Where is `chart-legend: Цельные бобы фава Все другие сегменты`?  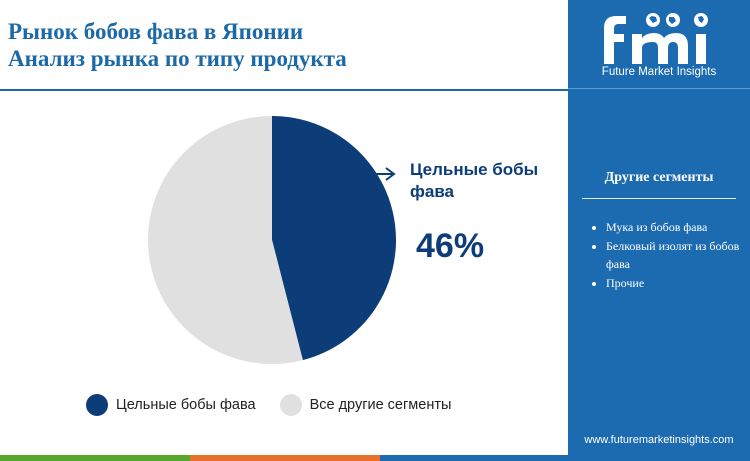
chart-legend: Цельные бобы фава Все другие сегменты is located at coordinates (280, 405).